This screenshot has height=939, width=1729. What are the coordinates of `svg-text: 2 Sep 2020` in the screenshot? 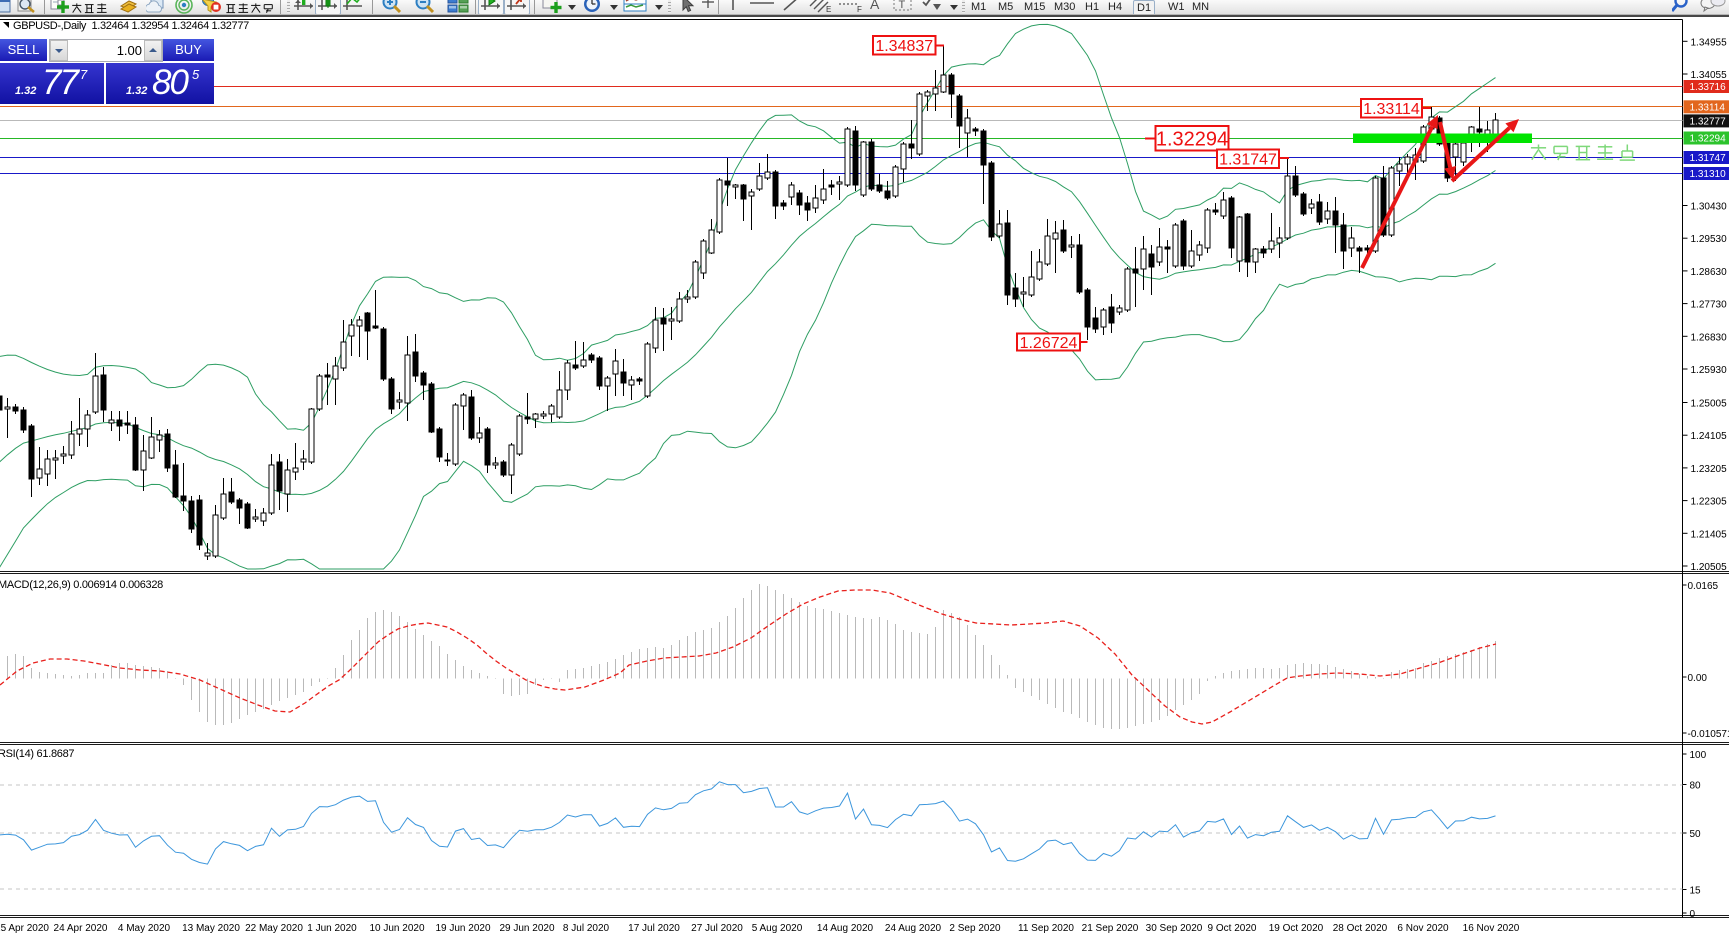 It's located at (975, 928).